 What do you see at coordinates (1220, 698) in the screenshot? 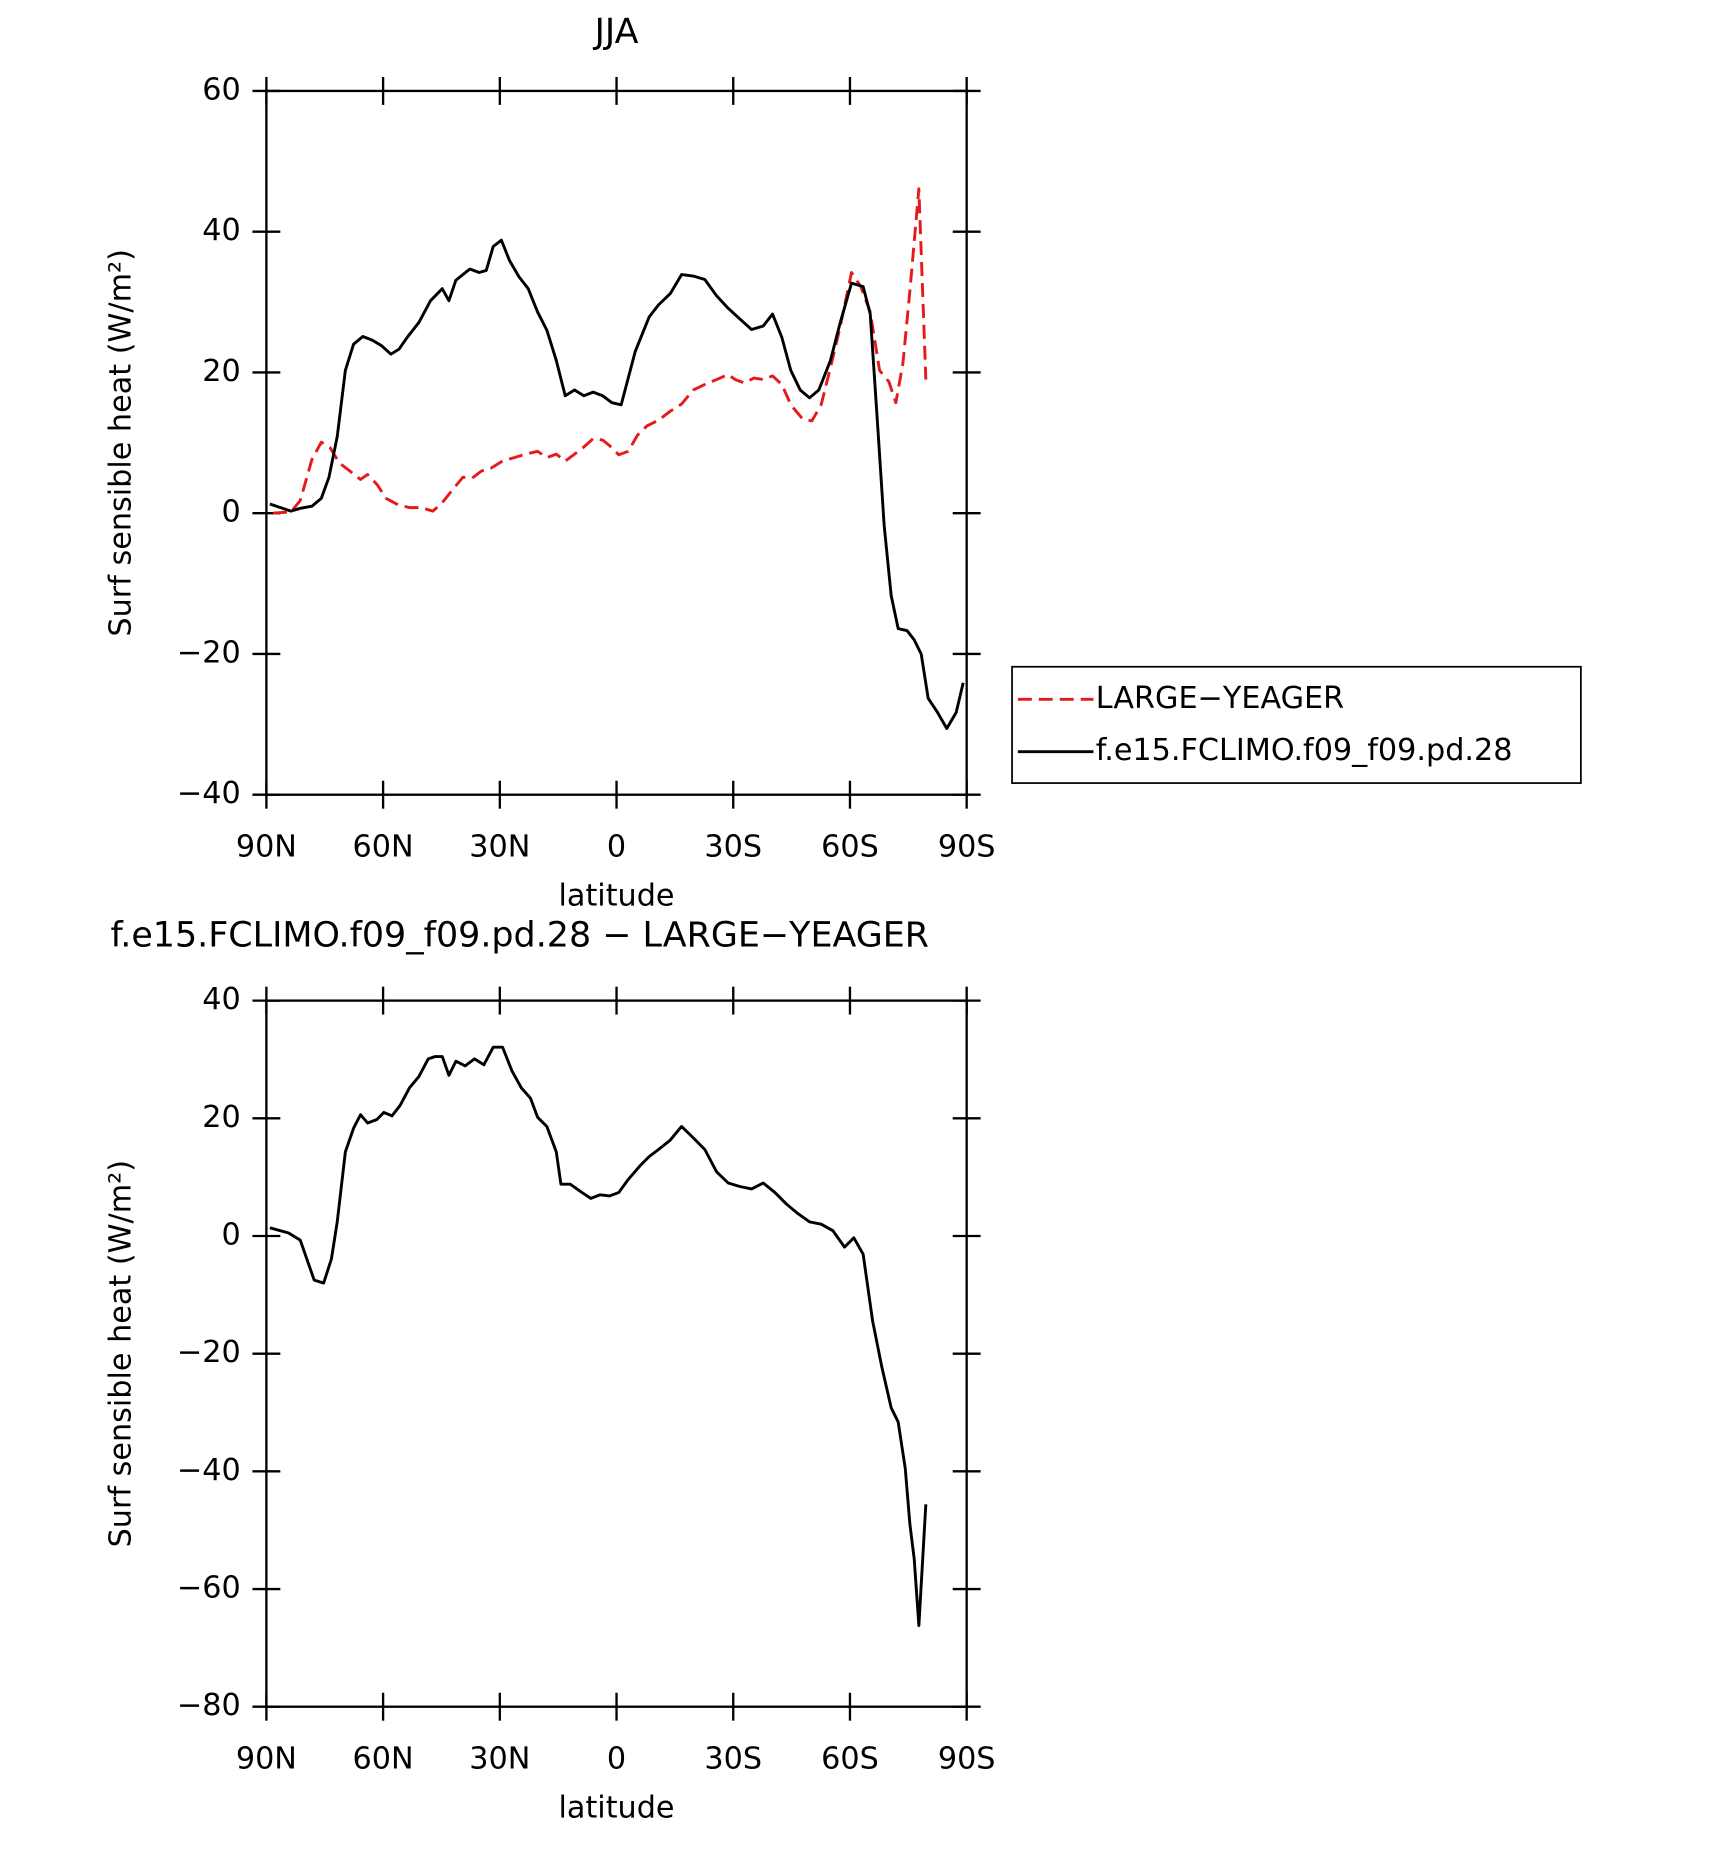
I see `legend-label: LARGE−YEAGER` at bounding box center [1220, 698].